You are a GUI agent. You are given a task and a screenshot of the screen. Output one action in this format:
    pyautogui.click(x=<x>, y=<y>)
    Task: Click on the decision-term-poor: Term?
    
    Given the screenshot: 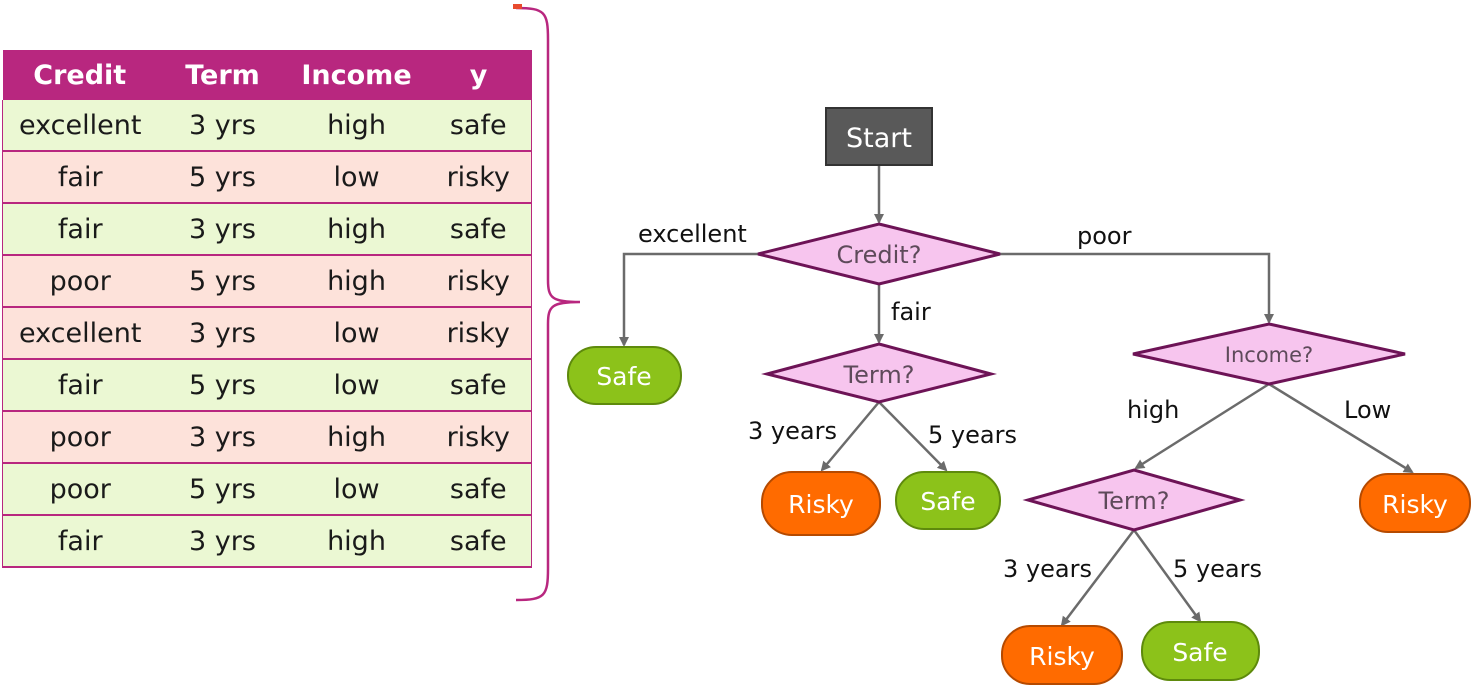 What is the action you would take?
    pyautogui.click(x=1134, y=500)
    